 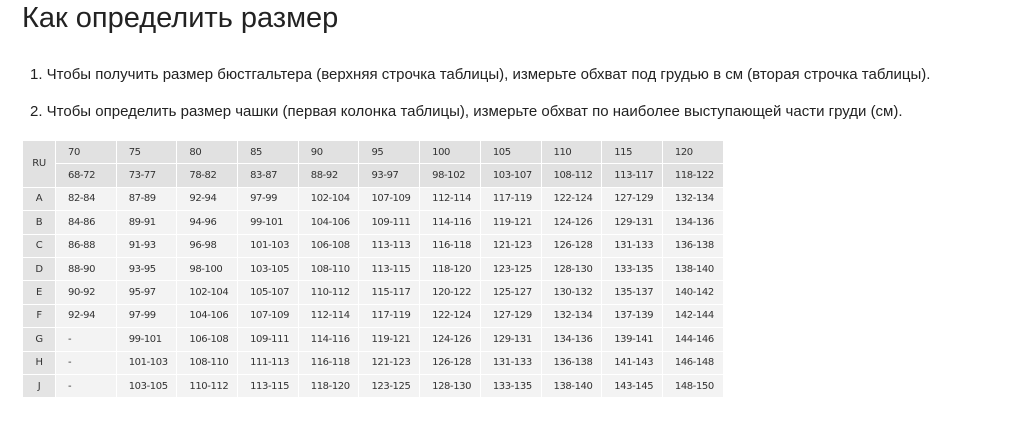 What do you see at coordinates (39, 164) in the screenshot?
I see `corner-label: RU` at bounding box center [39, 164].